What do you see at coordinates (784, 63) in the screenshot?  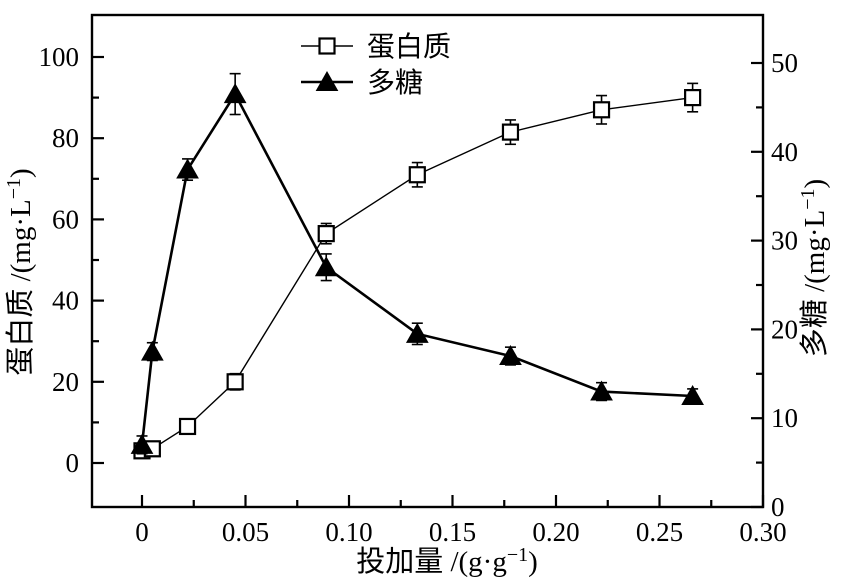 I see `right-tick-label: 50` at bounding box center [784, 63].